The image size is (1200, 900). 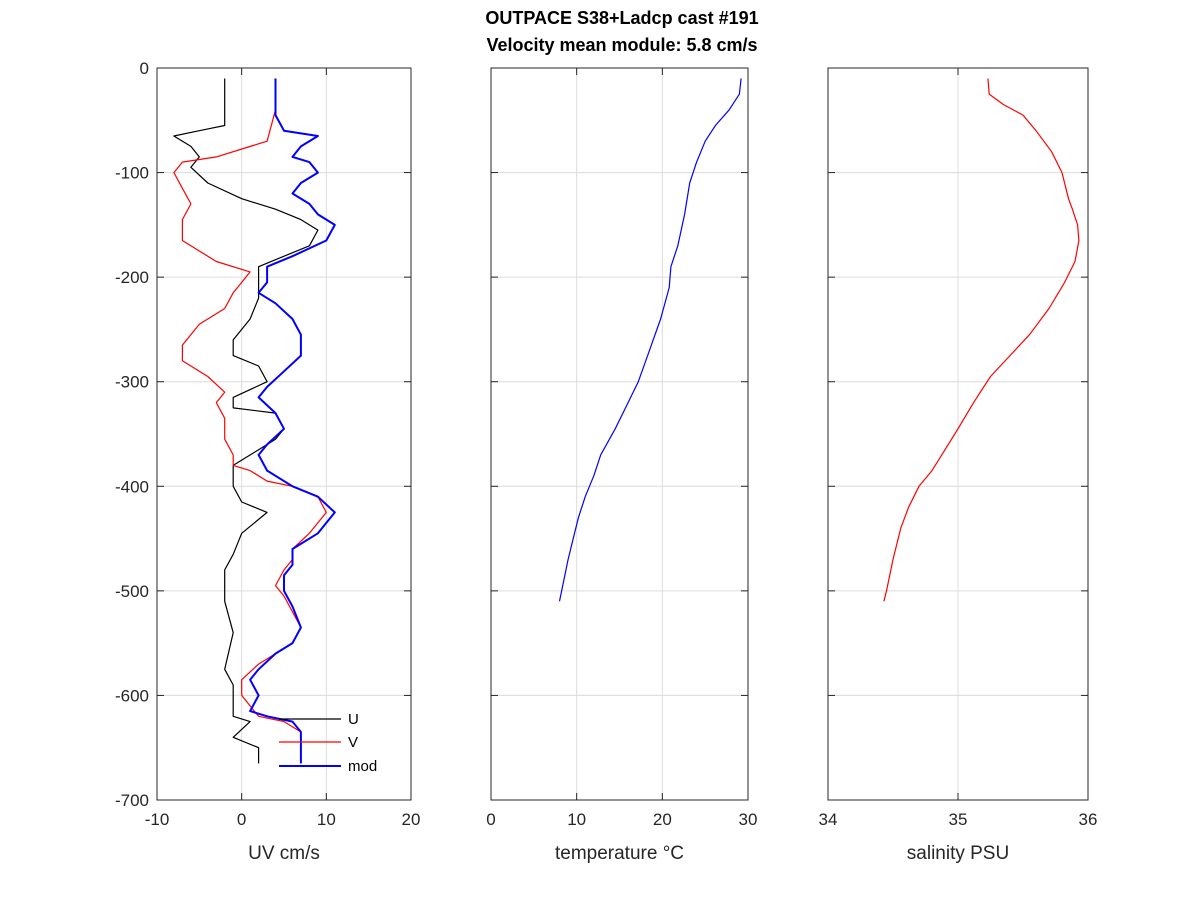 What do you see at coordinates (284, 853) in the screenshot?
I see `x-axis-label: UV cm/s` at bounding box center [284, 853].